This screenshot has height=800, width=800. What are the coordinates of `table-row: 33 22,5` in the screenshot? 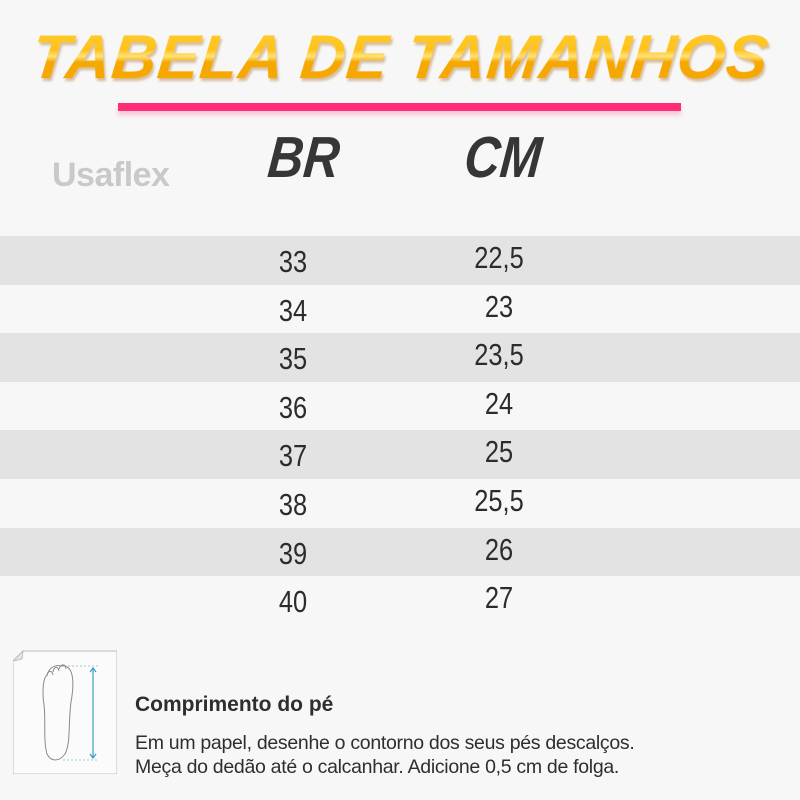 It's located at (400, 260).